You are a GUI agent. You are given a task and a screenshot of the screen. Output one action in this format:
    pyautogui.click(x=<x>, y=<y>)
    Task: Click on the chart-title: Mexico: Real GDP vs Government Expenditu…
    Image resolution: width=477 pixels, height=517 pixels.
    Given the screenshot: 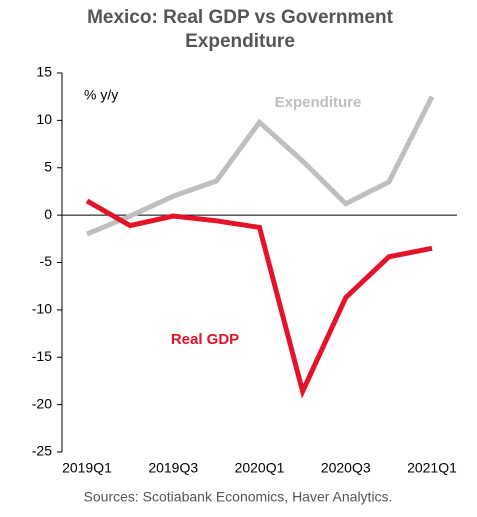 What is the action you would take?
    pyautogui.click(x=240, y=29)
    